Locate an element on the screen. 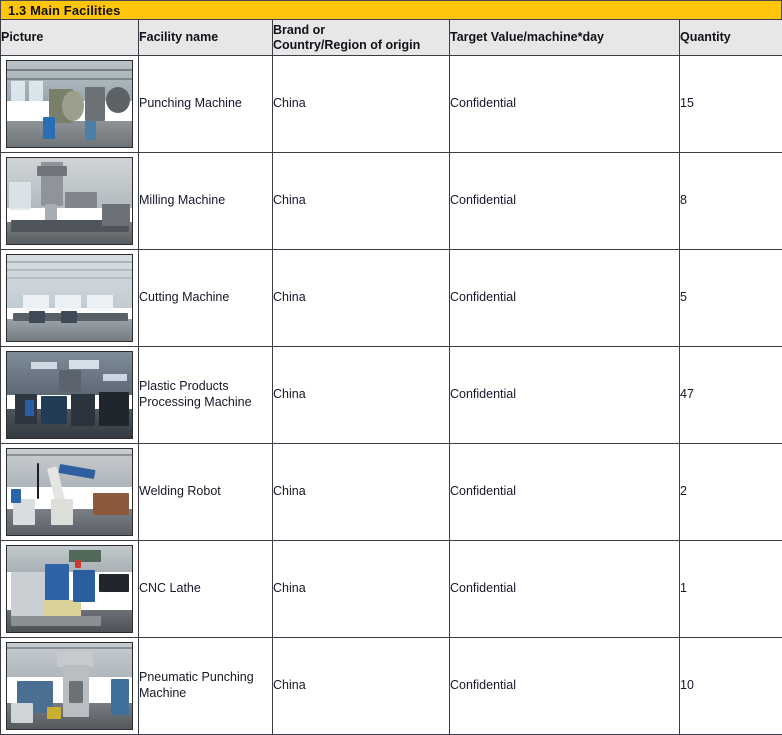 This screenshot has width=782, height=735. photo-press is located at coordinates (76, 692).